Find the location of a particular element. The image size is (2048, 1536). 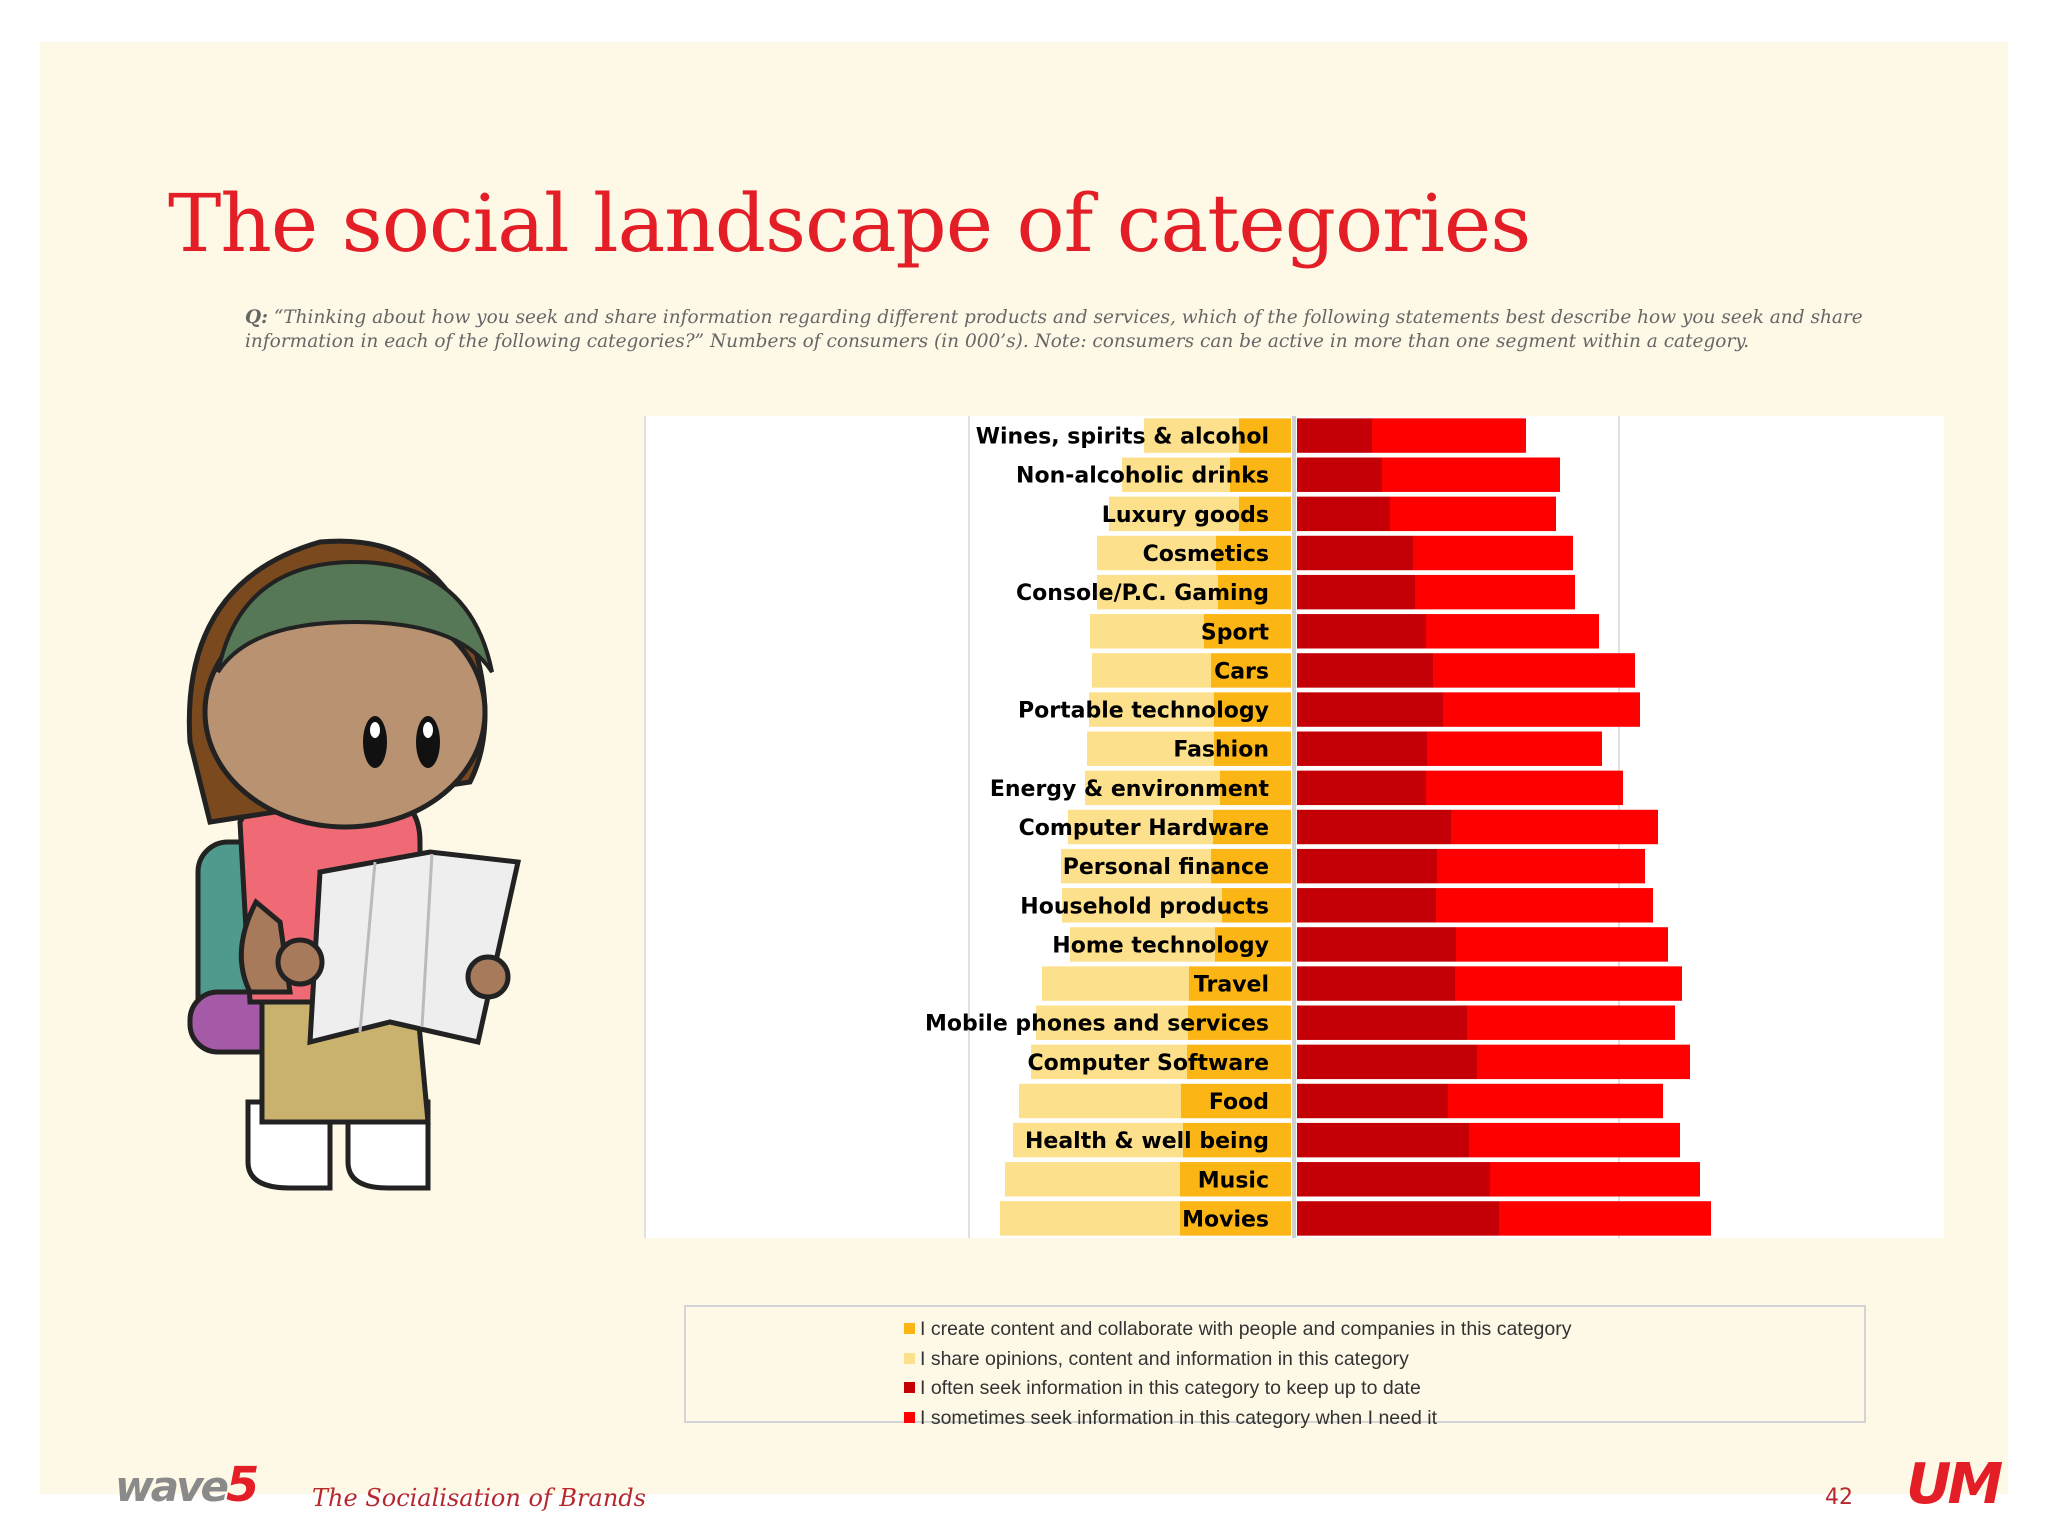

page-number: 42 is located at coordinates (1839, 1497).